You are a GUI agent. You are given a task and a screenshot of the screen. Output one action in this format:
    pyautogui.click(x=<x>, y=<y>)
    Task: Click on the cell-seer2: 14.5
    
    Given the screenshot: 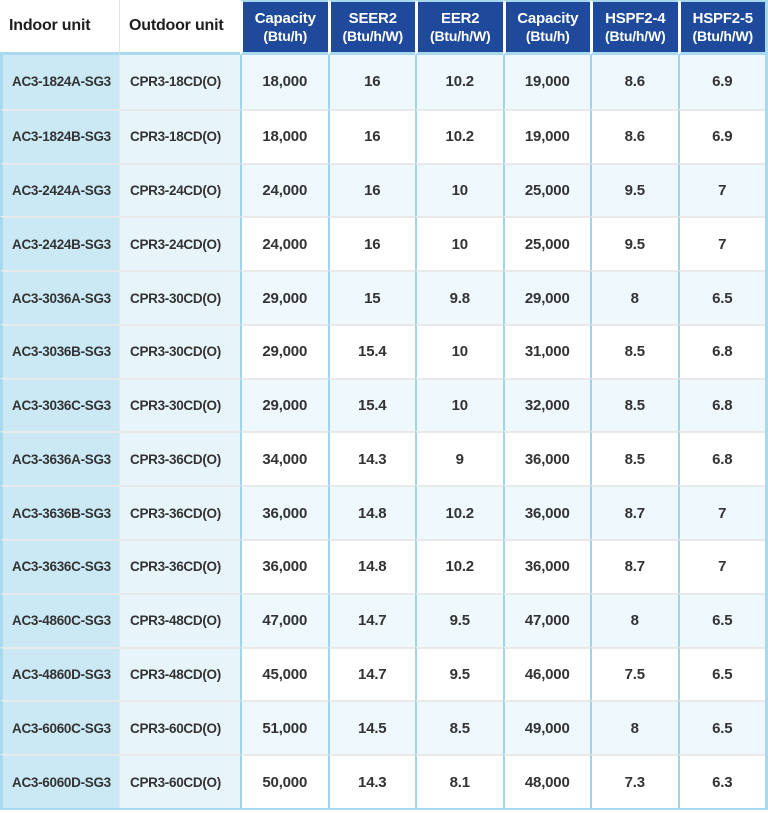 What is the action you would take?
    pyautogui.click(x=371, y=727)
    